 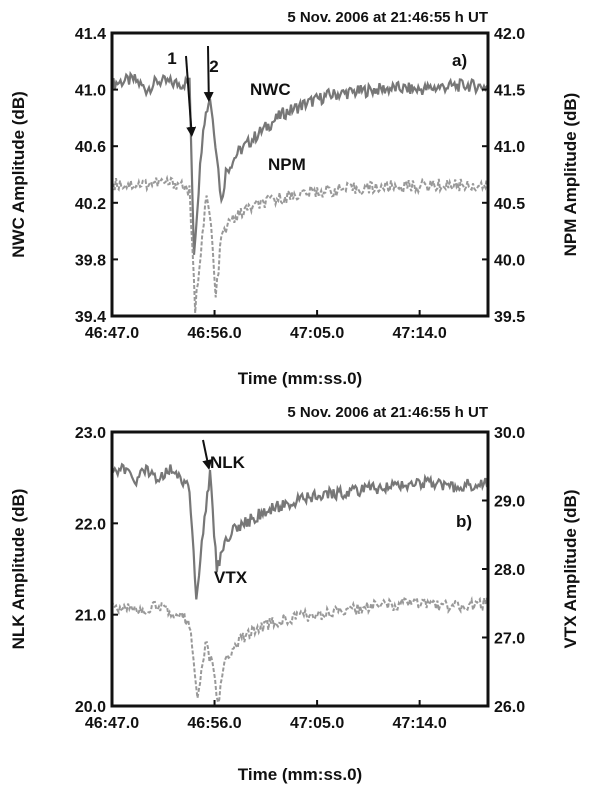 I want to click on y-right-tick-label: 28.0, so click(x=509, y=570).